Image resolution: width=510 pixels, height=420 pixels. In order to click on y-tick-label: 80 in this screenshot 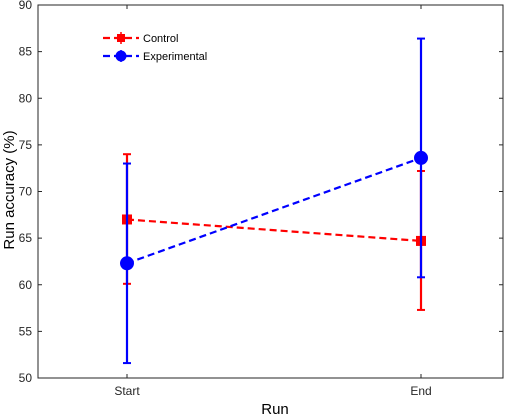, I will do `click(26, 98)`.